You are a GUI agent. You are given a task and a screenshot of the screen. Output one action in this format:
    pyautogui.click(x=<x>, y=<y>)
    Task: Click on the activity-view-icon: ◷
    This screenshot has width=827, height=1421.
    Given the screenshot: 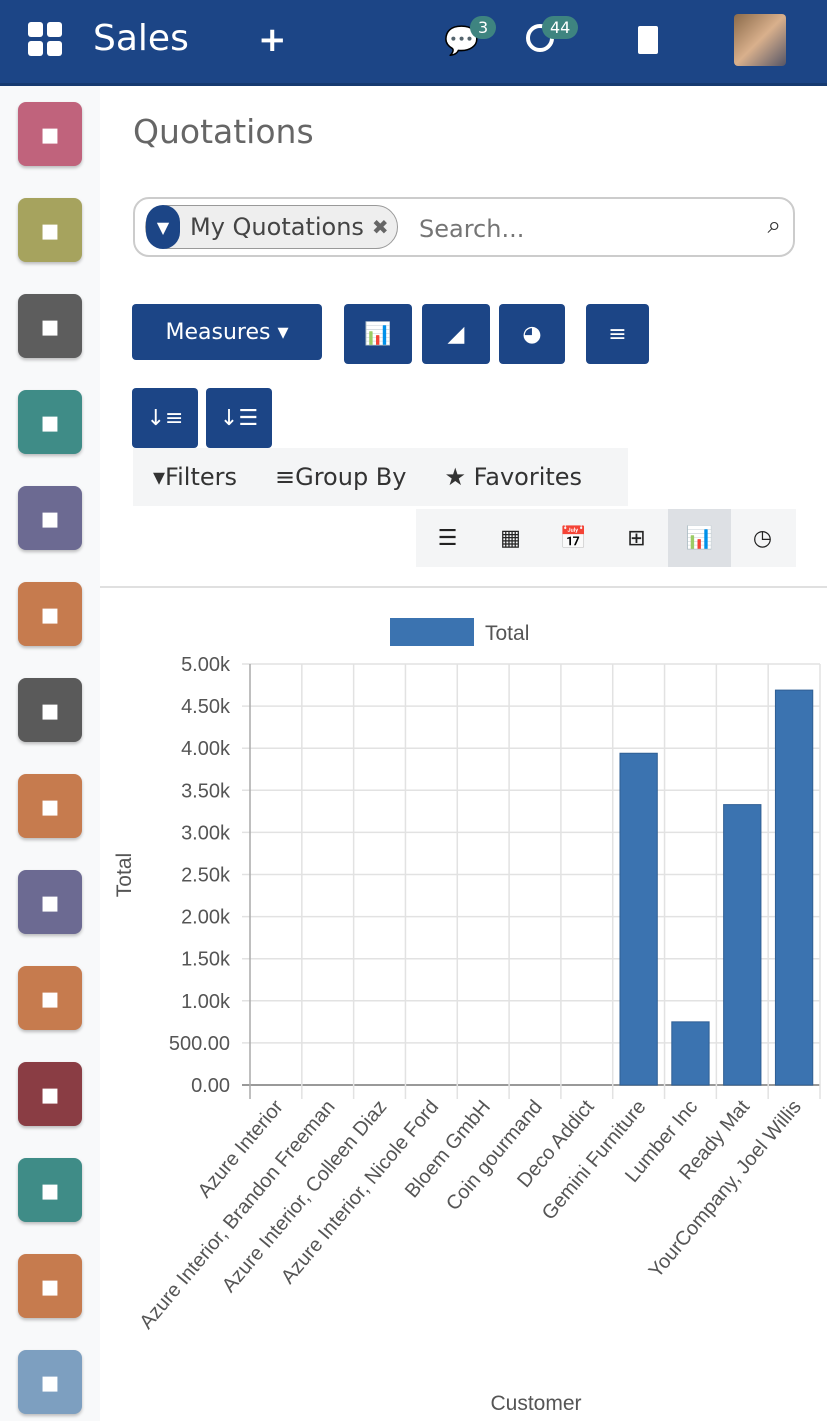 What is the action you would take?
    pyautogui.click(x=762, y=538)
    